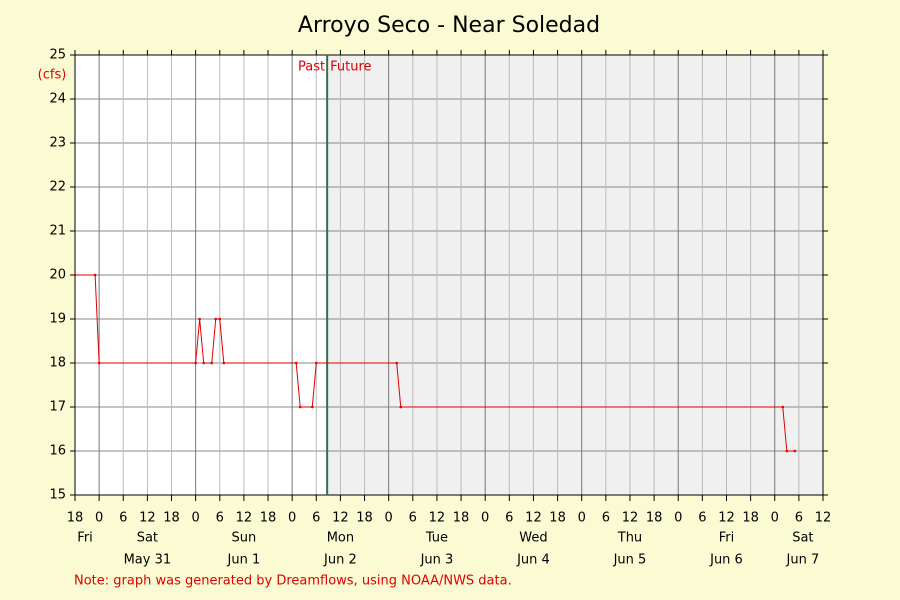 The image size is (900, 600). Describe the element at coordinates (244, 538) in the screenshot. I see `day-label: Sun` at that location.